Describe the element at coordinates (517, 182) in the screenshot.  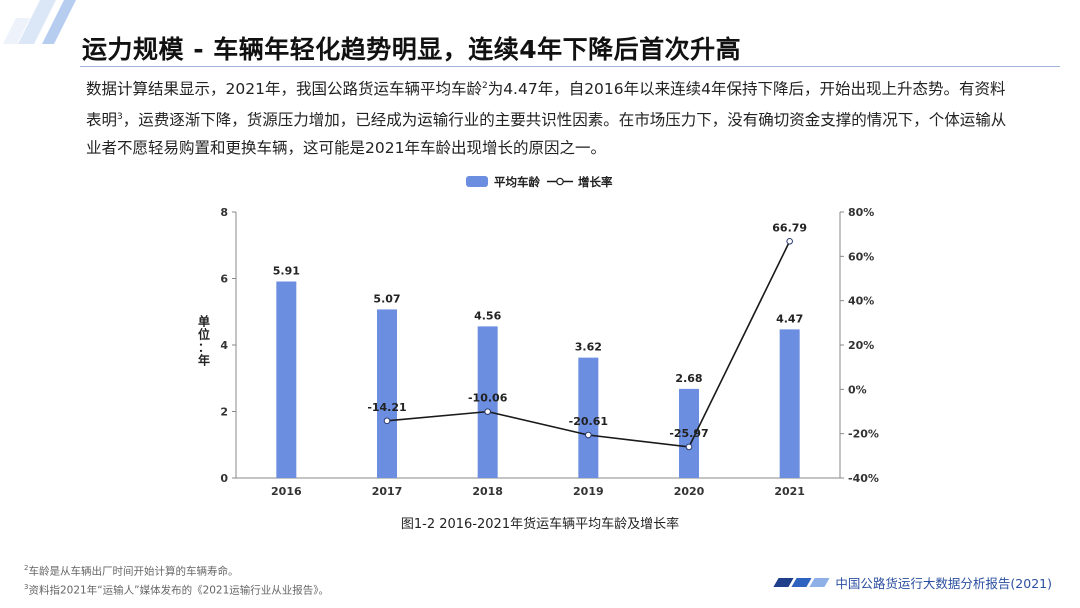
I see `legend-label-bar: 平均车龄` at that location.